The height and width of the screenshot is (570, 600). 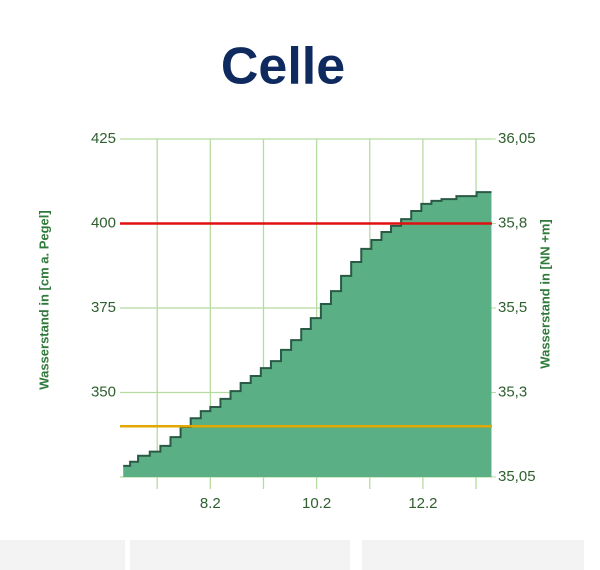 What do you see at coordinates (512, 391) in the screenshot?
I see `y2-tick-label: 35,3` at bounding box center [512, 391].